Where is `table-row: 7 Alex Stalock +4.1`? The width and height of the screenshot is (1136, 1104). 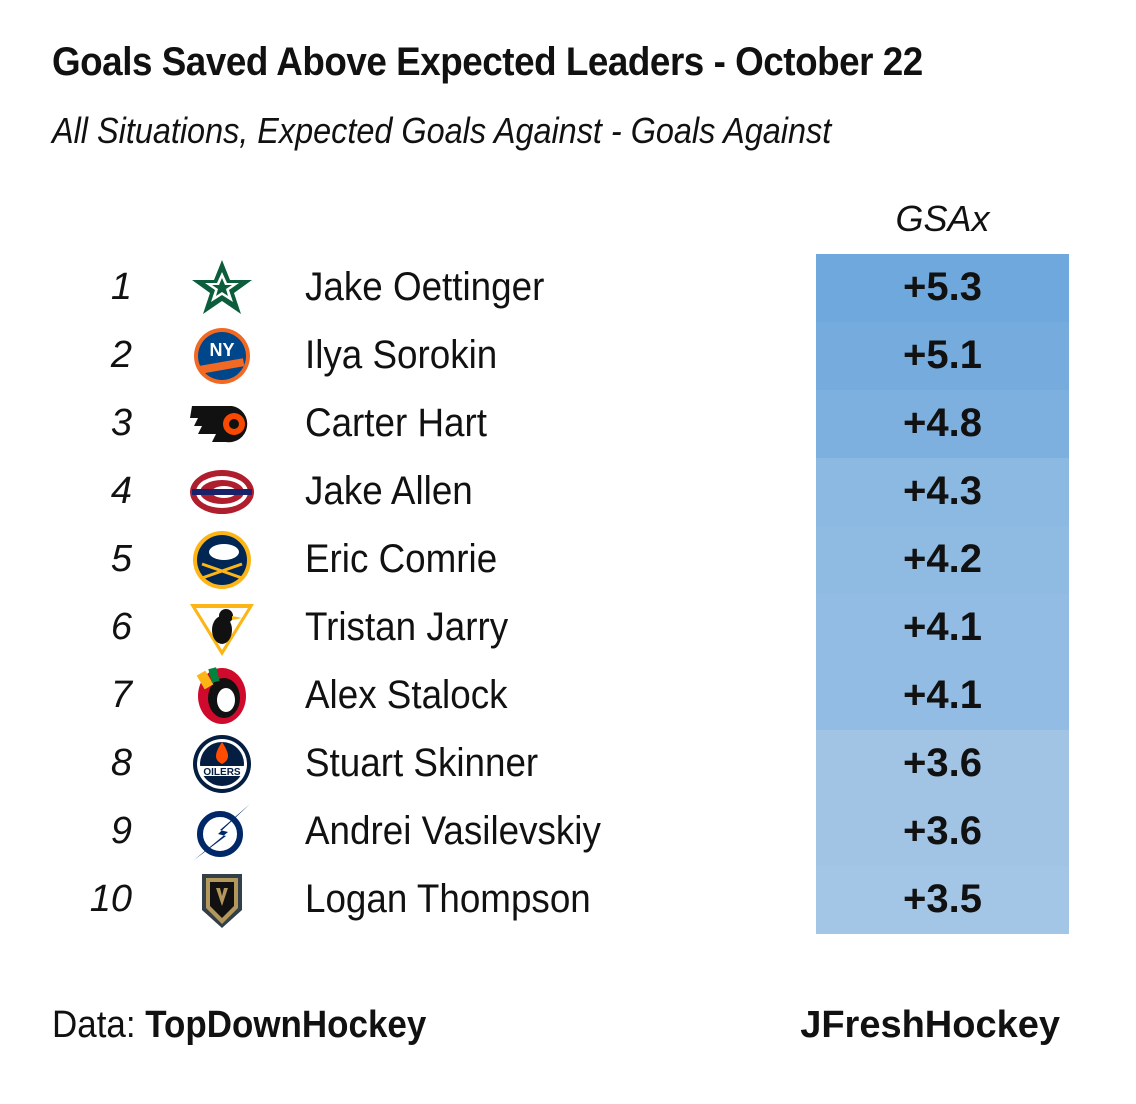 table-row: 7 Alex Stalock +4.1 is located at coordinates (568, 696).